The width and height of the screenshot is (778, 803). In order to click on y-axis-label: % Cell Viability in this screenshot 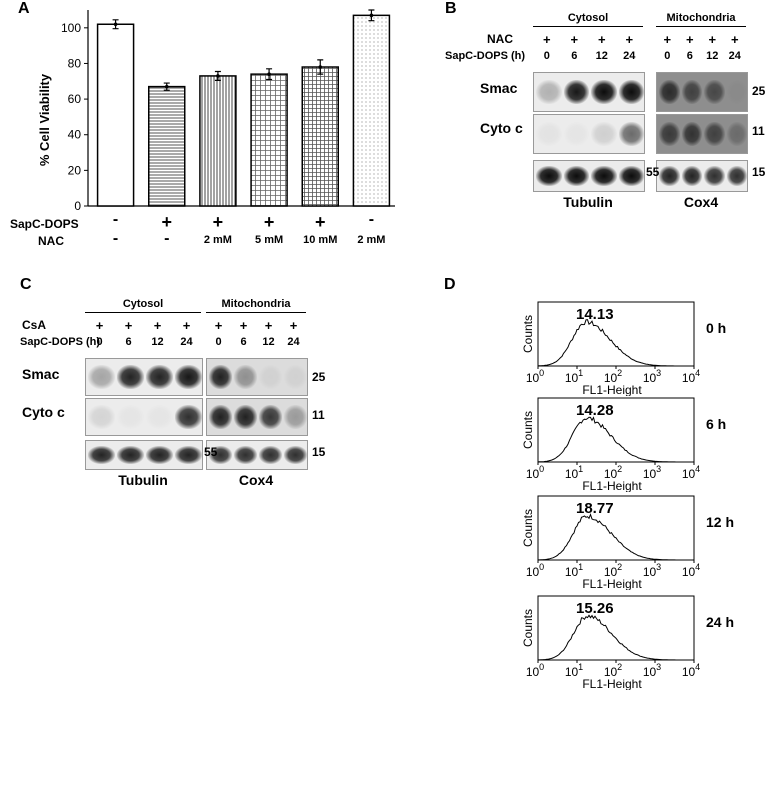, I will do `click(44, 119)`.